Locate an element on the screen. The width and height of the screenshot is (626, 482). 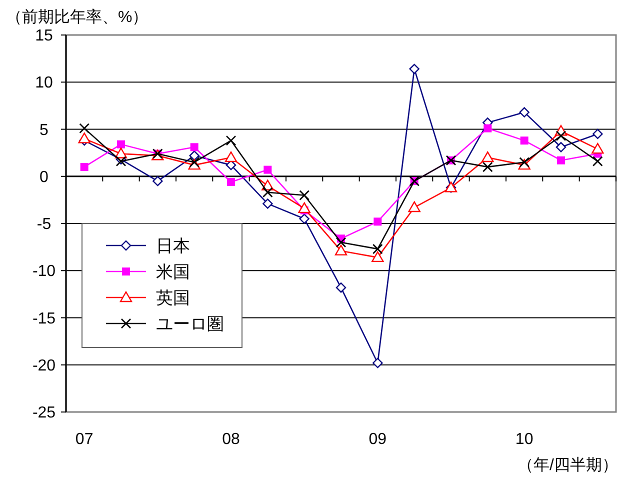
y-tick-label: -25 is located at coordinates (44, 413).